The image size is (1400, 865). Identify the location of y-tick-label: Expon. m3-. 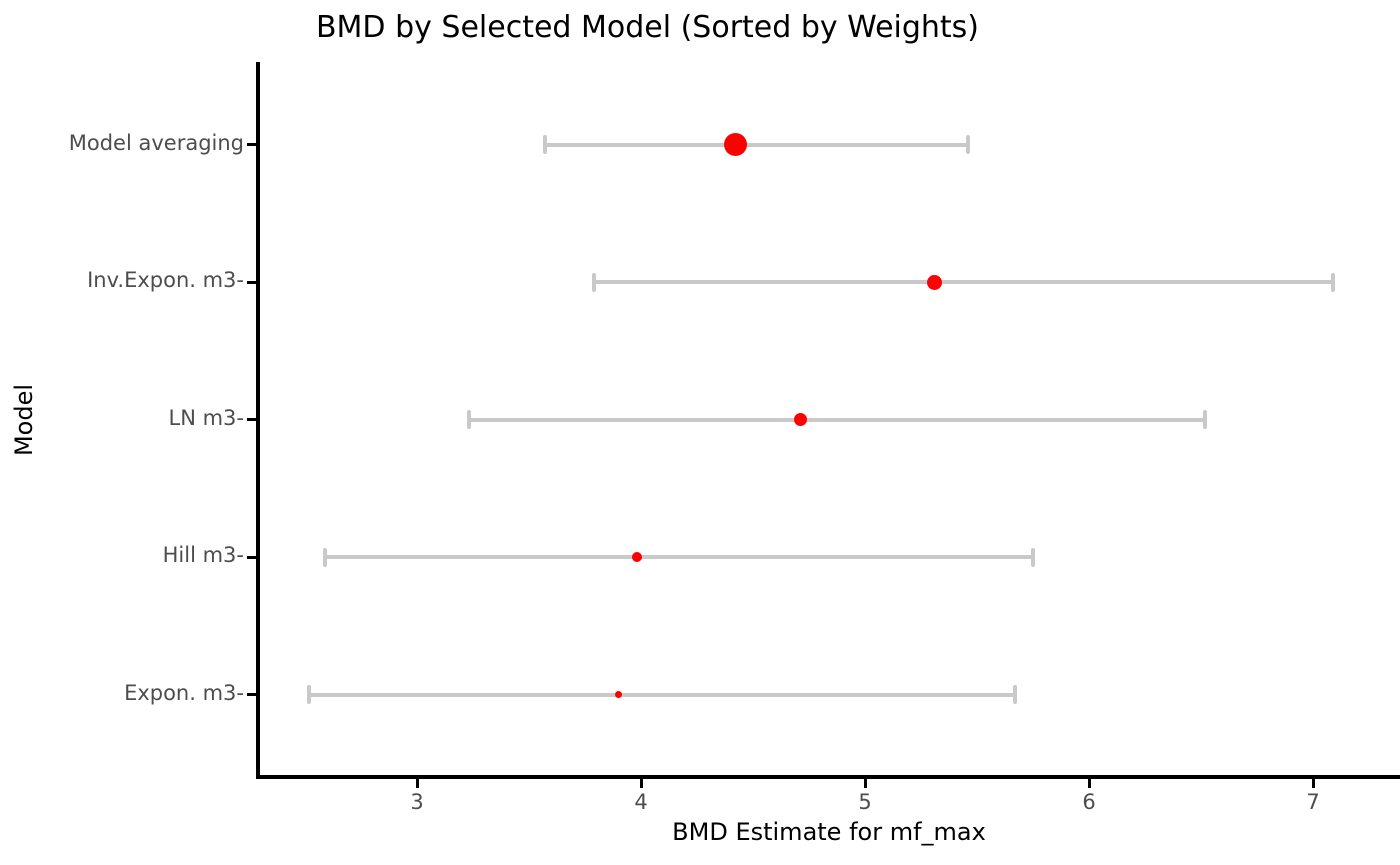
(184, 692).